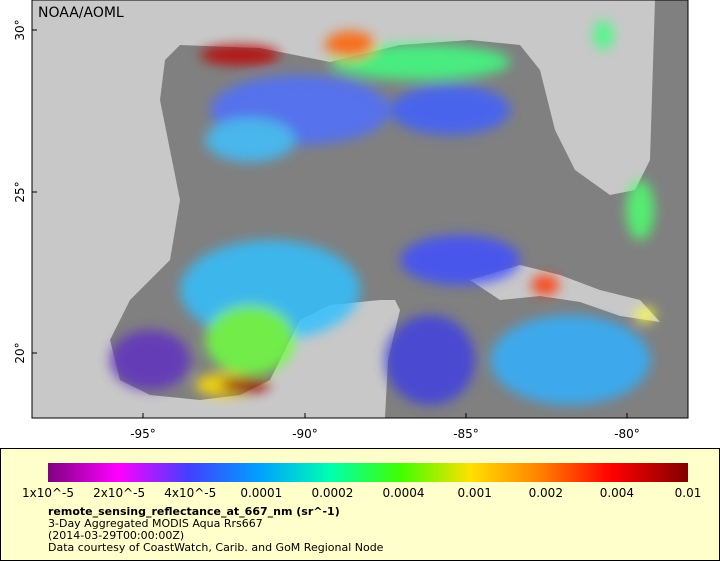  I want to click on lon-label: -95°, so click(143, 434).